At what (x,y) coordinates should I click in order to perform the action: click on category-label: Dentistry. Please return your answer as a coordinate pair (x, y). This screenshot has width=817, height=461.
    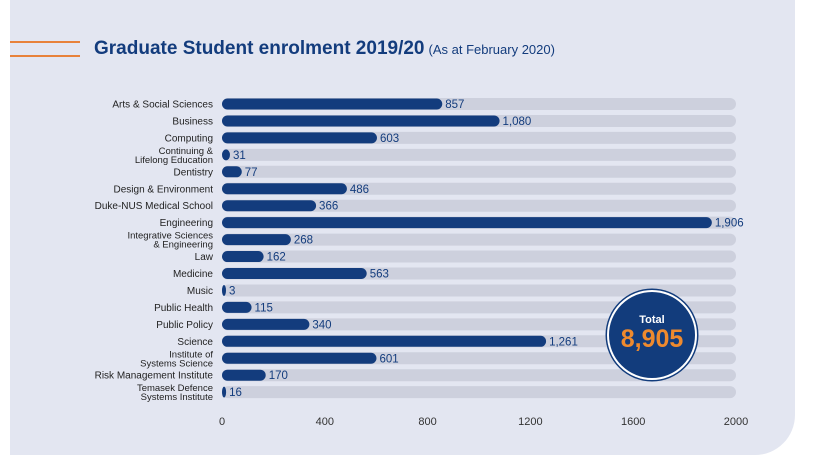
    Looking at the image, I should click on (193, 172).